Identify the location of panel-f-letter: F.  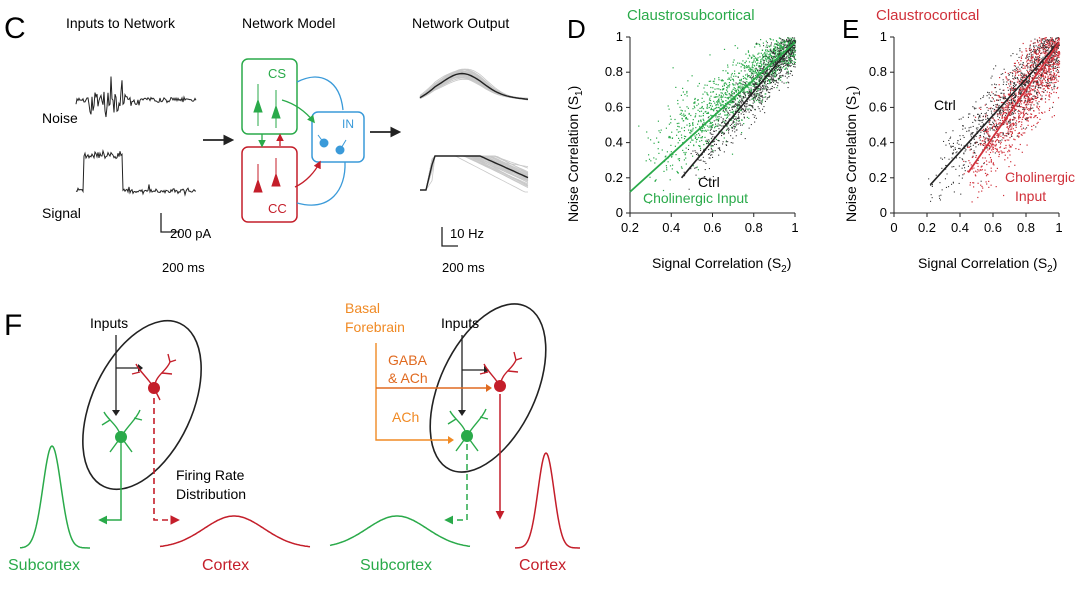
(13, 325).